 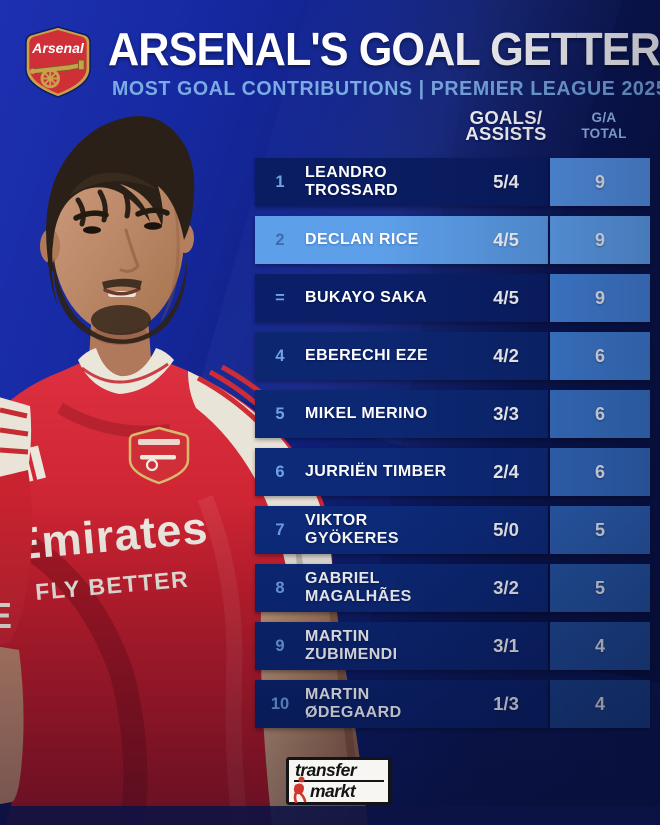 I want to click on player-head, so click(x=117, y=230).